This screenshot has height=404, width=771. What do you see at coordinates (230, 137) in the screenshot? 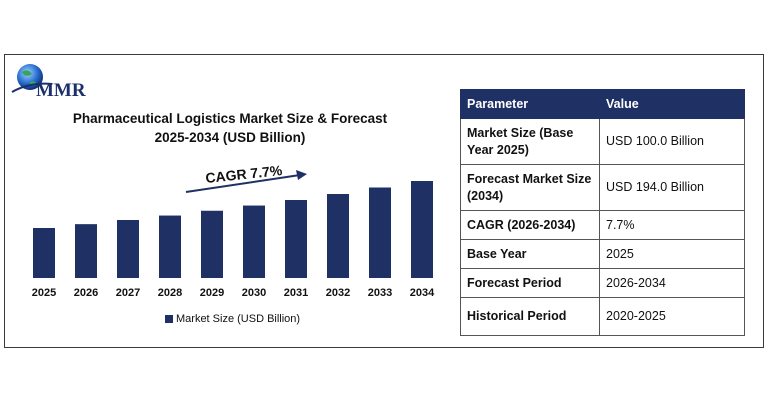
I see `chart-title-line2: 2025-2034 (USD Billion)` at bounding box center [230, 137].